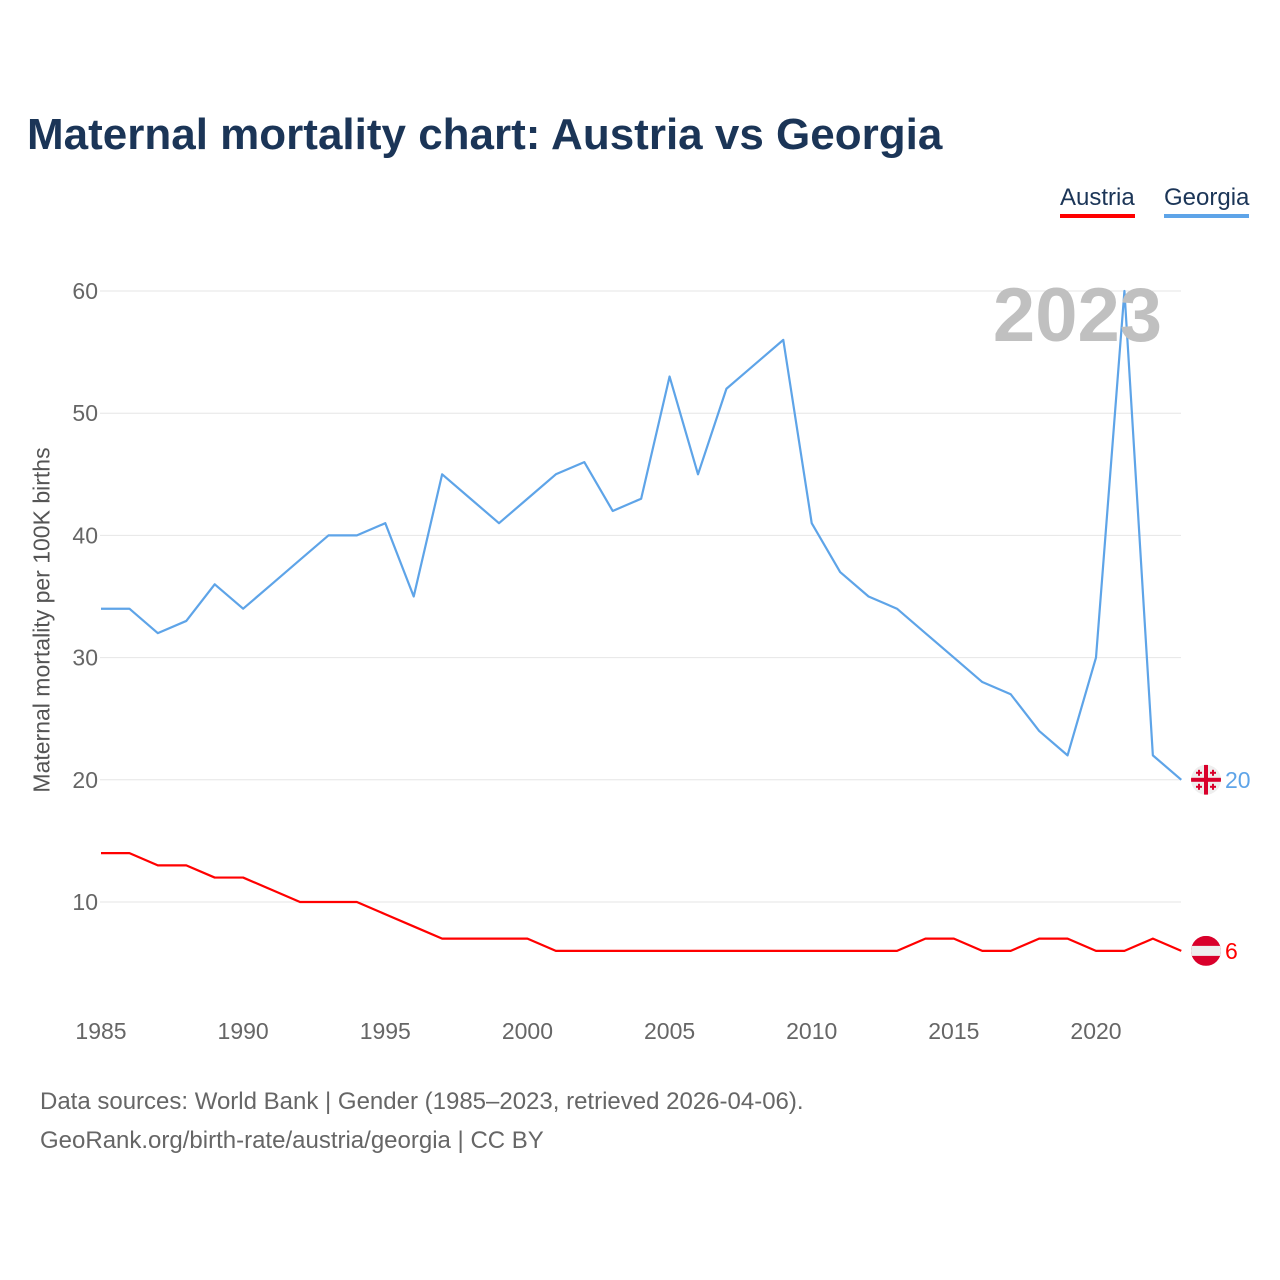 This screenshot has height=1280, width=1280. Describe the element at coordinates (85, 658) in the screenshot. I see `y-tick-label: 30` at that location.